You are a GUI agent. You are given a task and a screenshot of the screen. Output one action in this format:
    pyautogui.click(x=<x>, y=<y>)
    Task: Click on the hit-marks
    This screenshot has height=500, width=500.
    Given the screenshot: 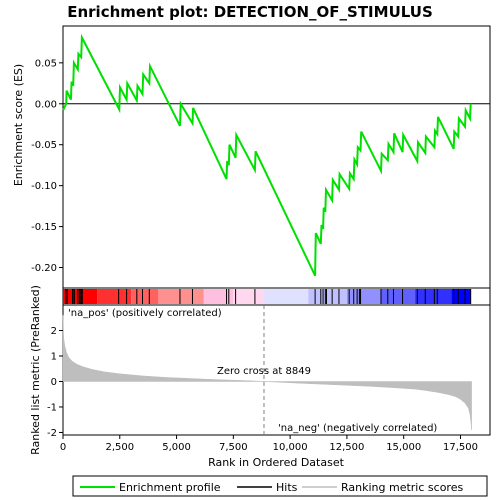 What is the action you would take?
    pyautogui.click(x=268, y=296)
    